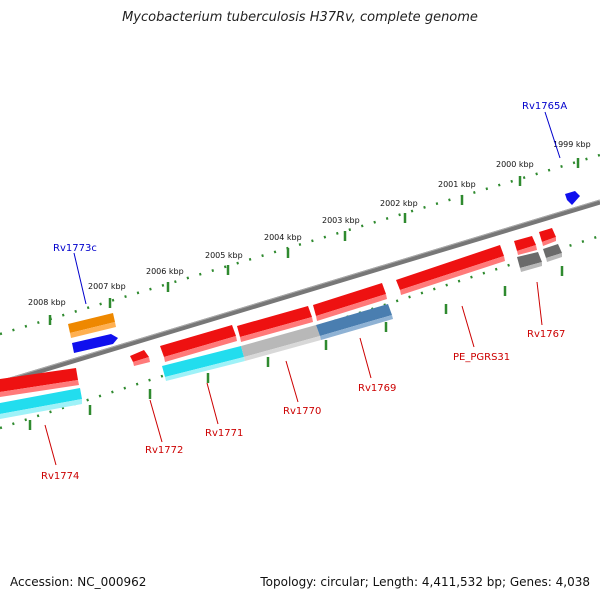 The width and height of the screenshot is (600, 600). Describe the element at coordinates (41, 393) in the screenshot. I see `gene-rv1774` at that location.